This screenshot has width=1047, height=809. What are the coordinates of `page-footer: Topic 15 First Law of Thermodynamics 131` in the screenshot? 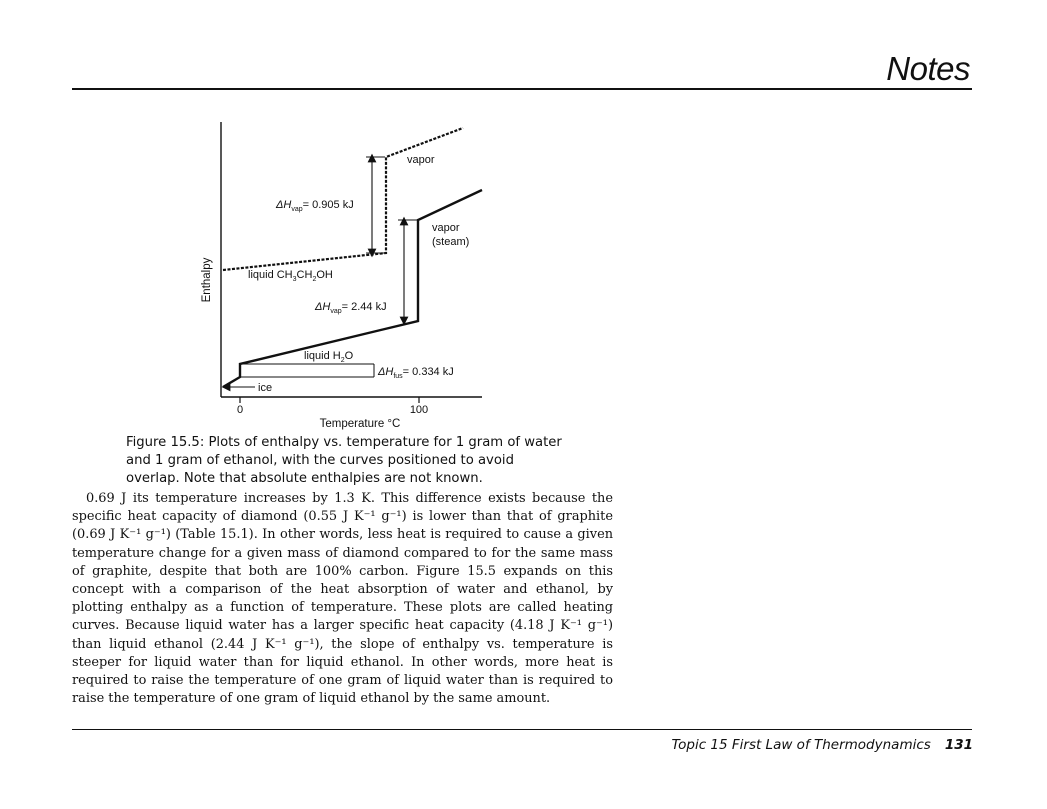 It's located at (822, 745).